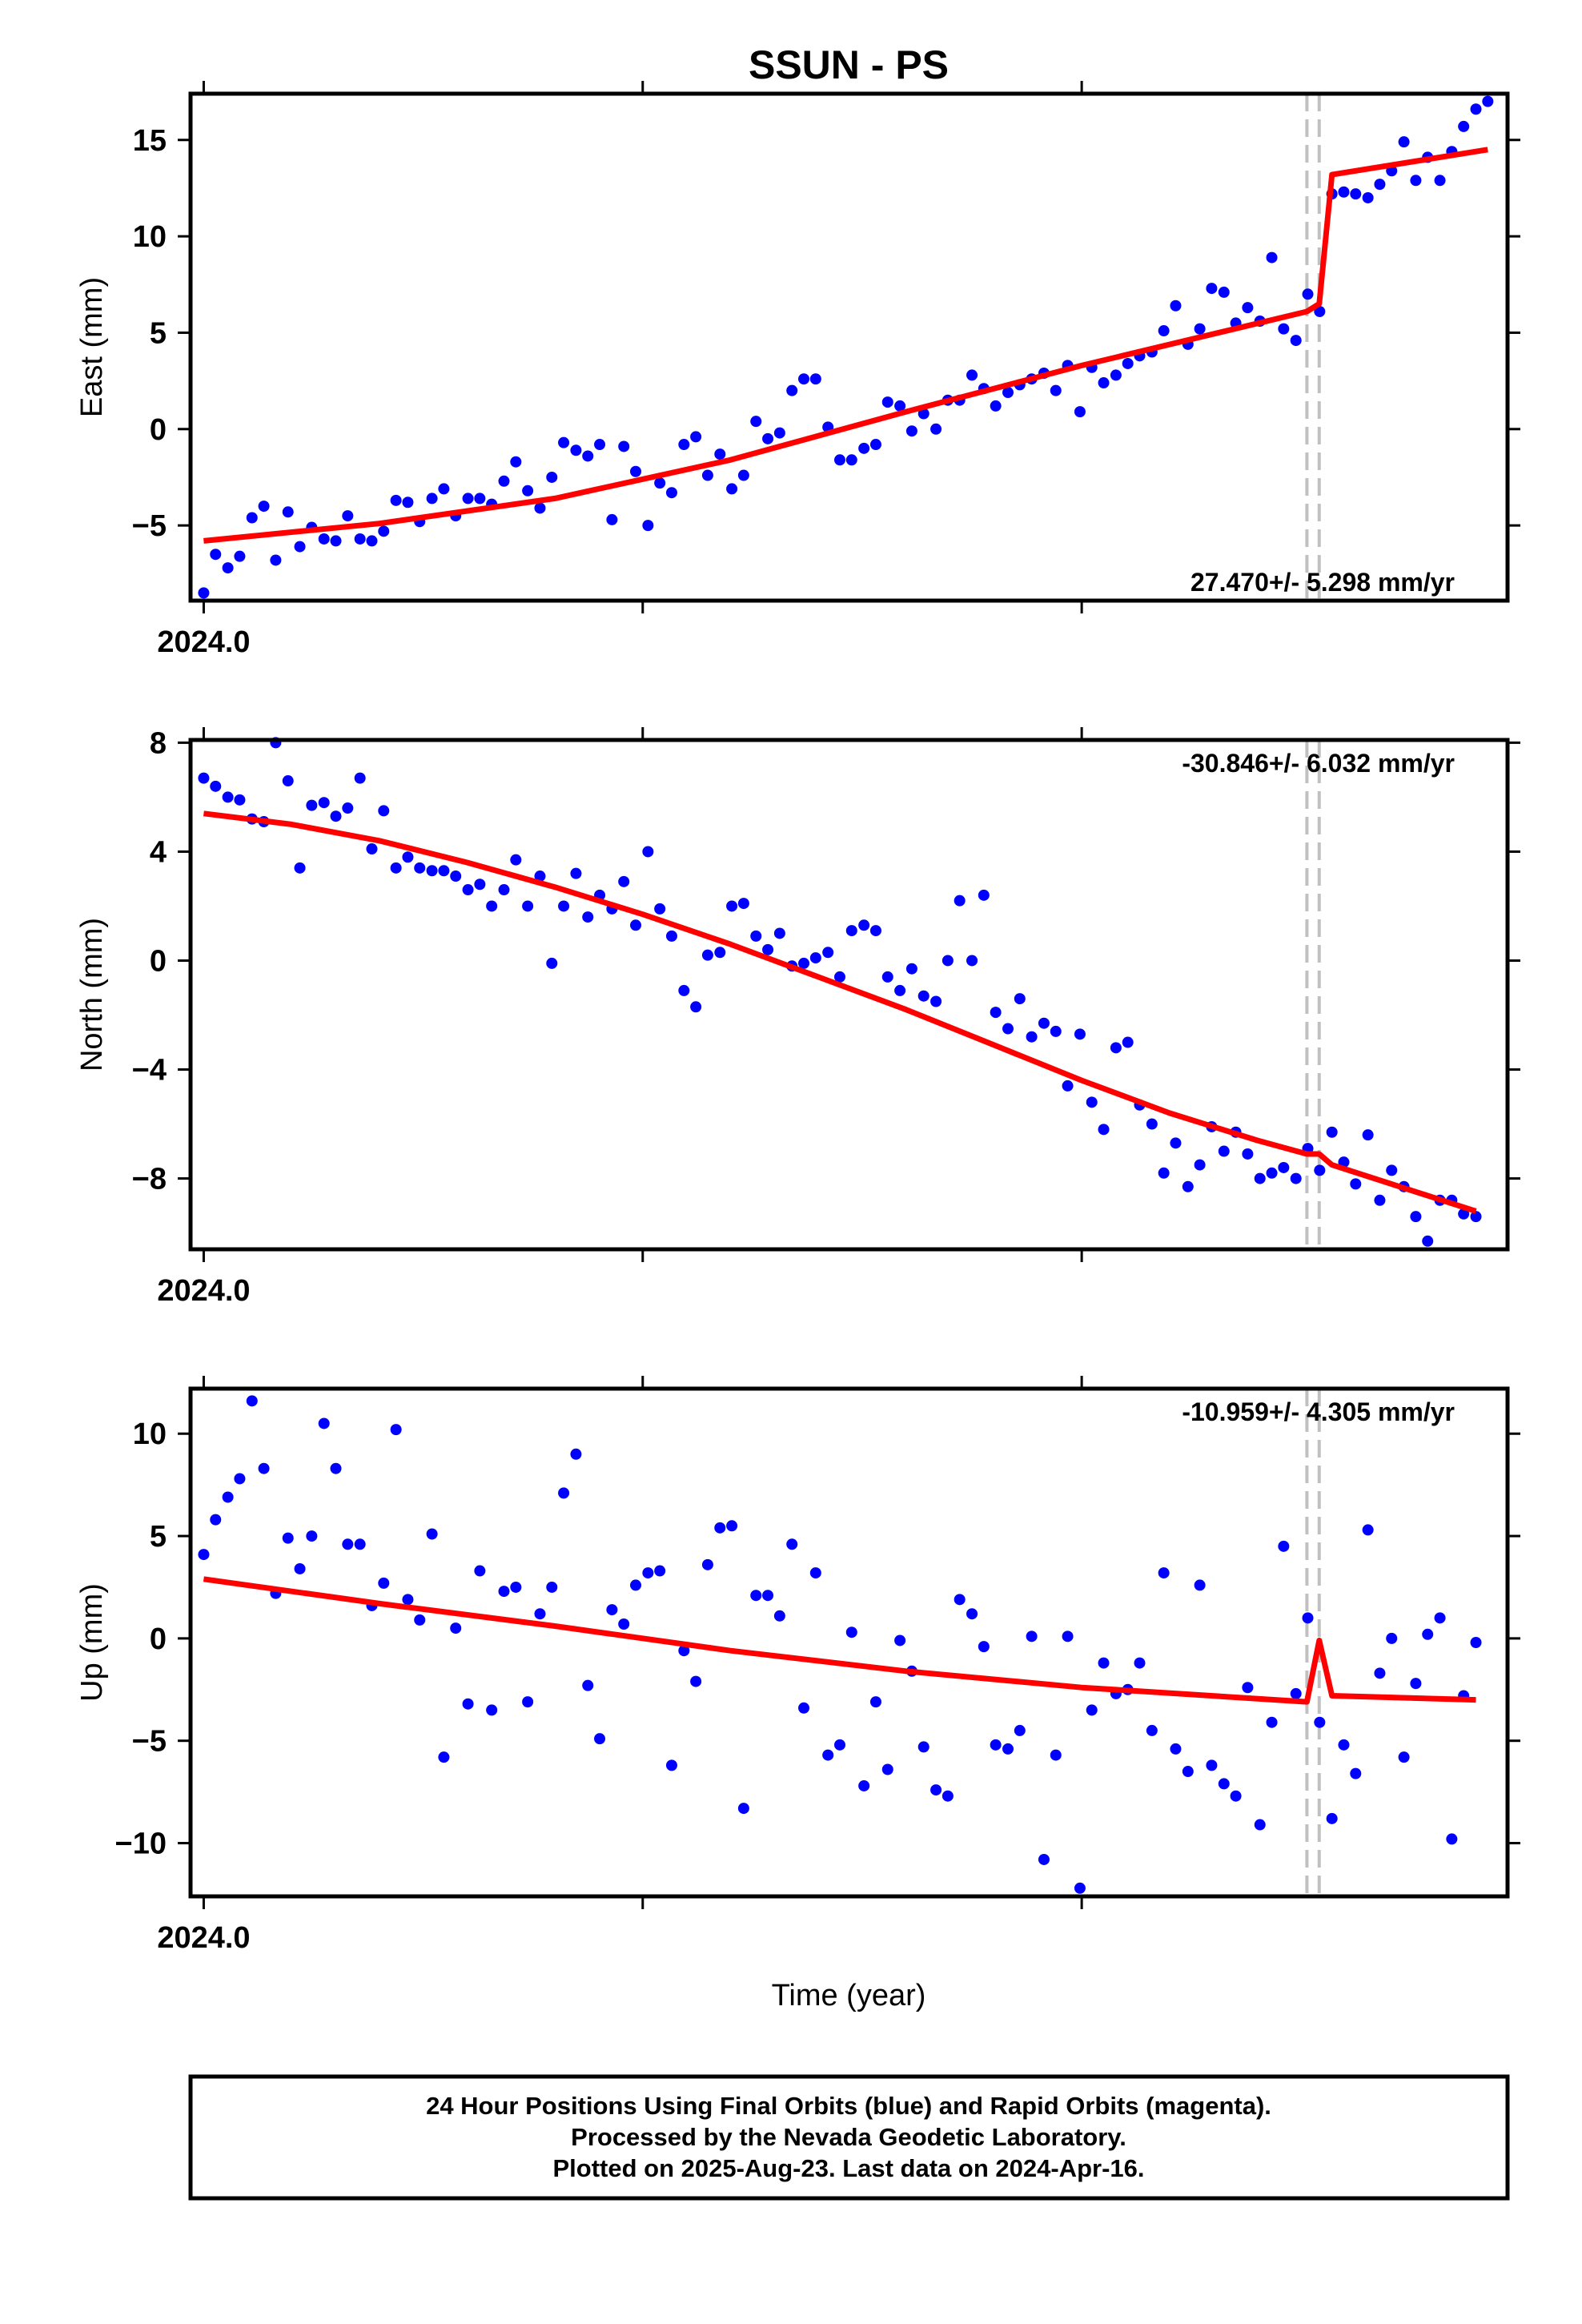 The image size is (1582, 2324). I want to click on velocity-rate-label: -10.959+/- 4.305 mm/yr, so click(1318, 1411).